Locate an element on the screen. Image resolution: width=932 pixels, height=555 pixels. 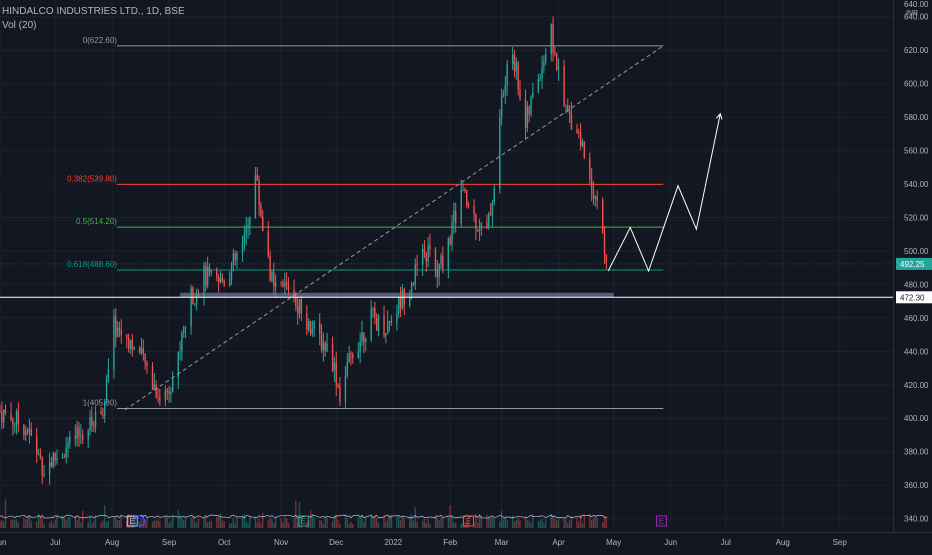
price-tick-label: 360.00 is located at coordinates (916, 485).